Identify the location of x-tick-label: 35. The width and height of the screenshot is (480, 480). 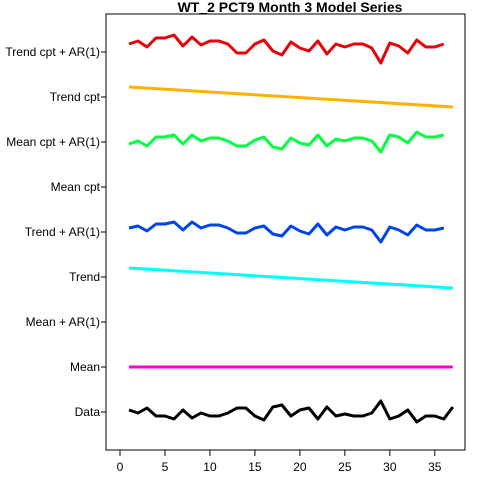
(435, 467).